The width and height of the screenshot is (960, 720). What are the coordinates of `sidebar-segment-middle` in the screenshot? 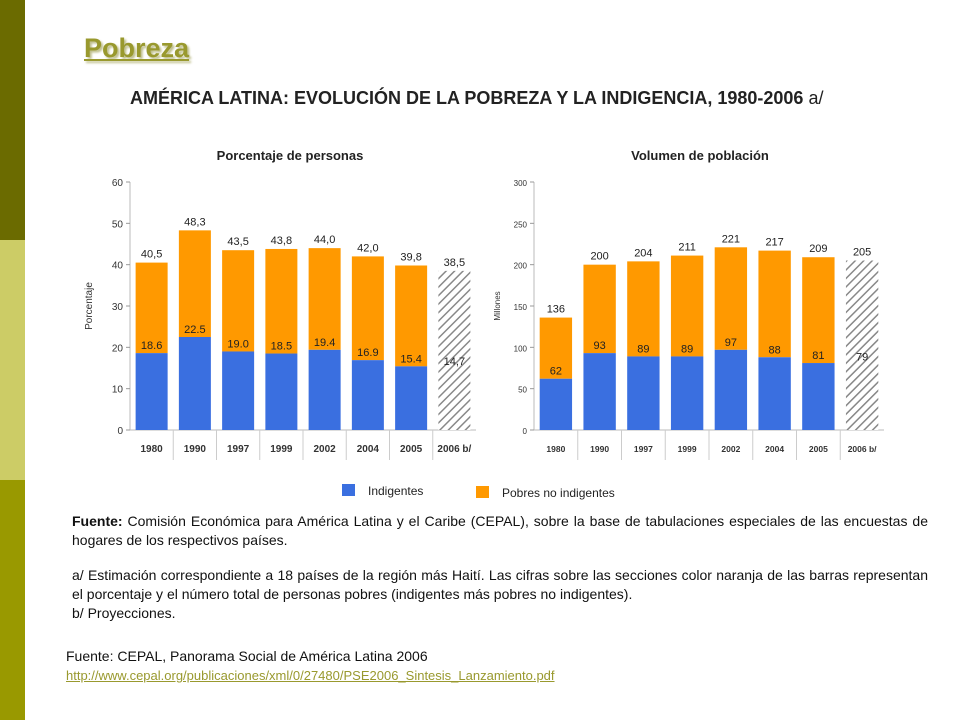 It's located at (12, 360).